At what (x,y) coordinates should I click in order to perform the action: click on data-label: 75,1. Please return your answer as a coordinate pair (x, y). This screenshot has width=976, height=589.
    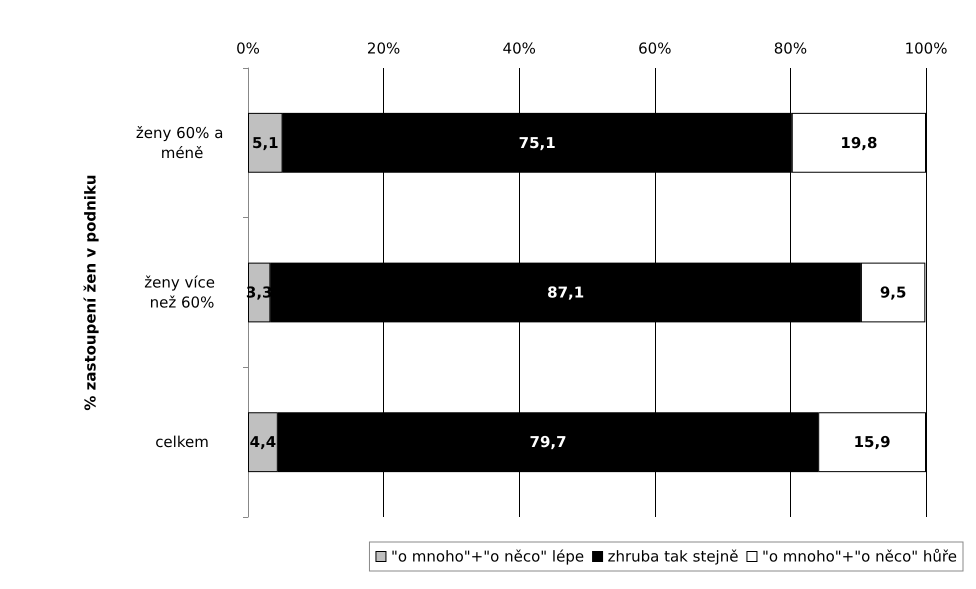
    Looking at the image, I should click on (537, 143).